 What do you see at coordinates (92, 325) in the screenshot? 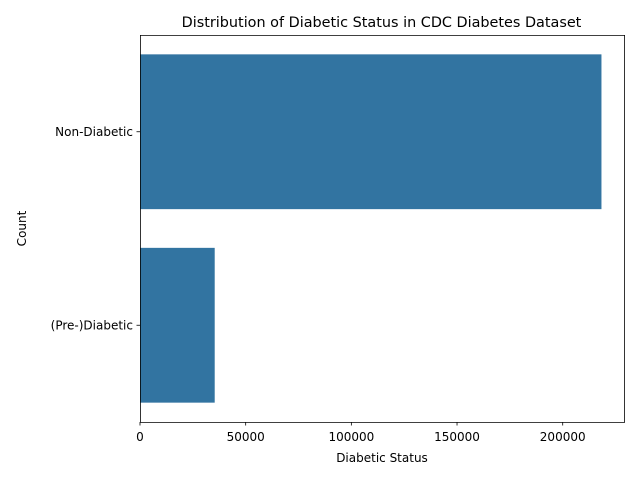
I see `y-tick-label-1: (Pre-)Diabetic` at bounding box center [92, 325].